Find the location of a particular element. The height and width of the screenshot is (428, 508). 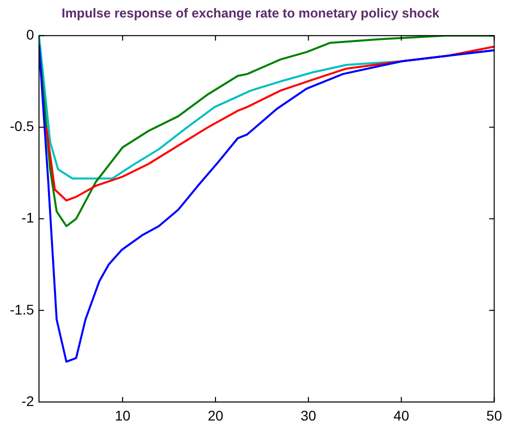

y-tick-label: 0 is located at coordinates (30, 34).